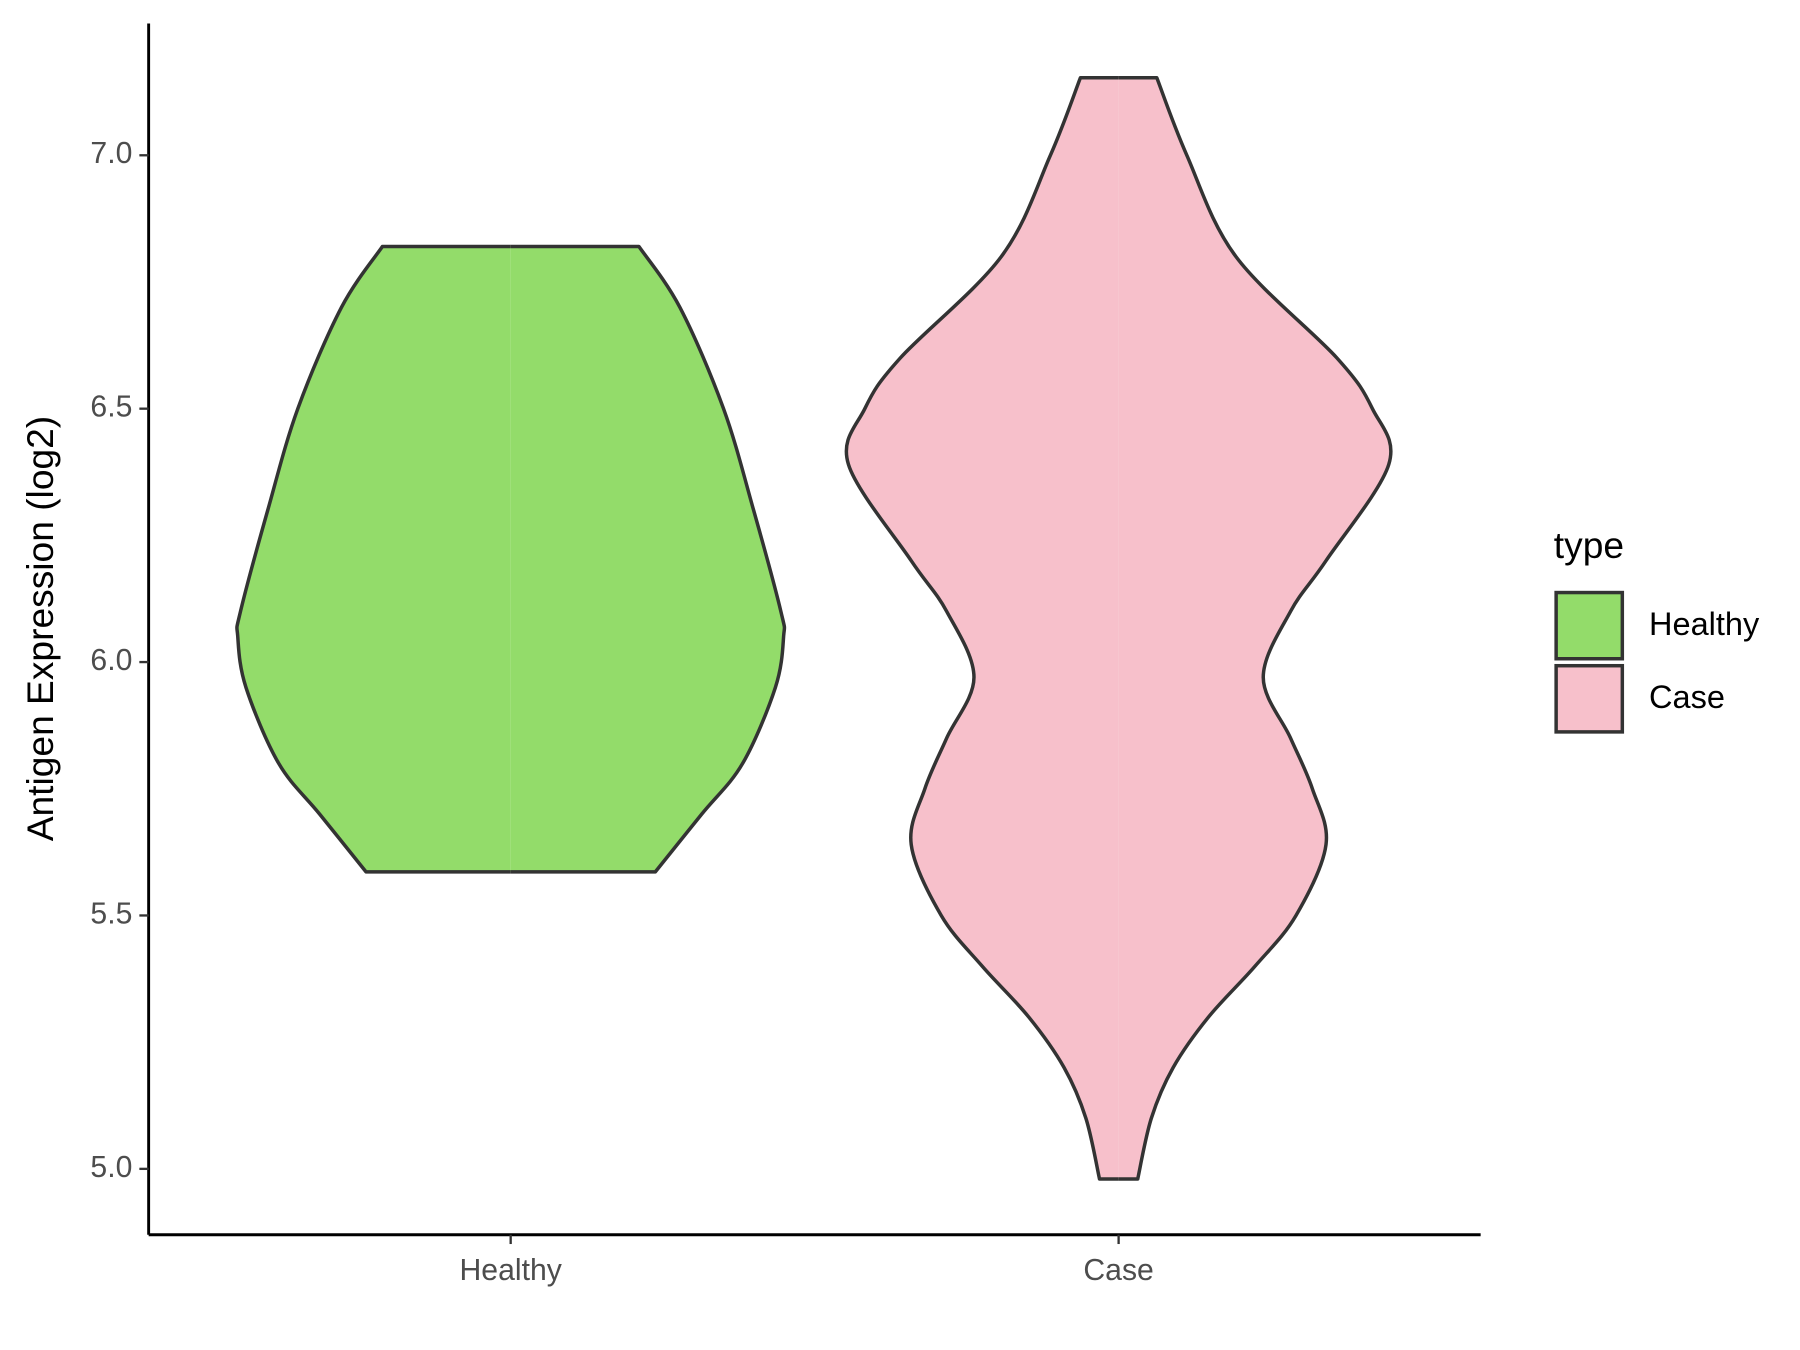  What do you see at coordinates (111, 1167) in the screenshot?
I see `y-tick-label: 5.0` at bounding box center [111, 1167].